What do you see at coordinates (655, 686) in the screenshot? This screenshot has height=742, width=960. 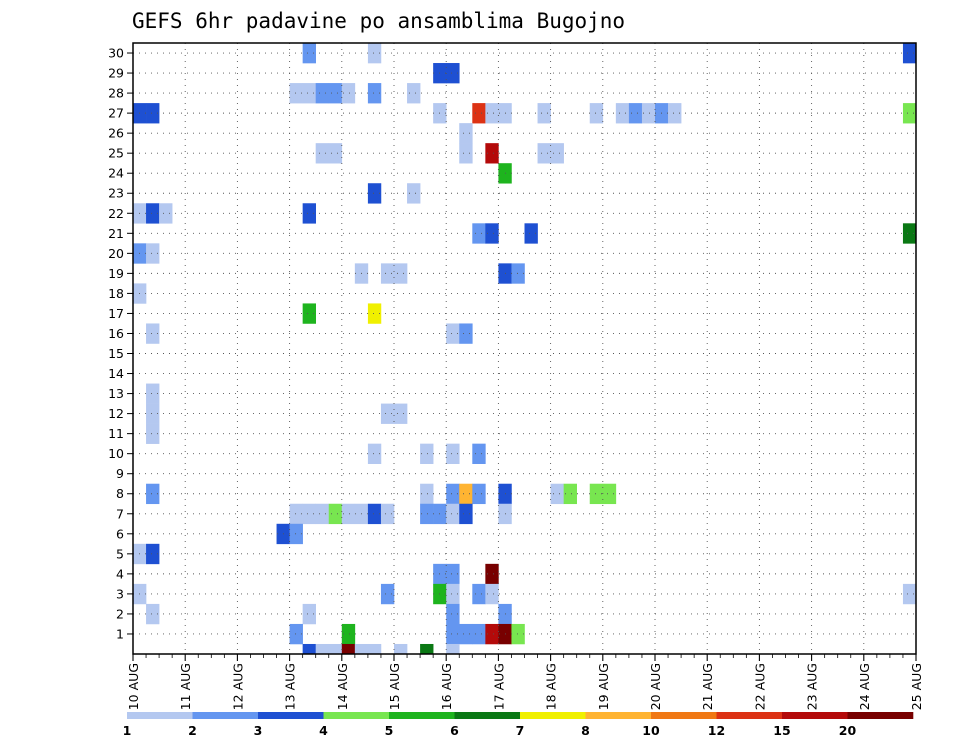 I see `x-tick-label: 20 AUG` at bounding box center [655, 686].